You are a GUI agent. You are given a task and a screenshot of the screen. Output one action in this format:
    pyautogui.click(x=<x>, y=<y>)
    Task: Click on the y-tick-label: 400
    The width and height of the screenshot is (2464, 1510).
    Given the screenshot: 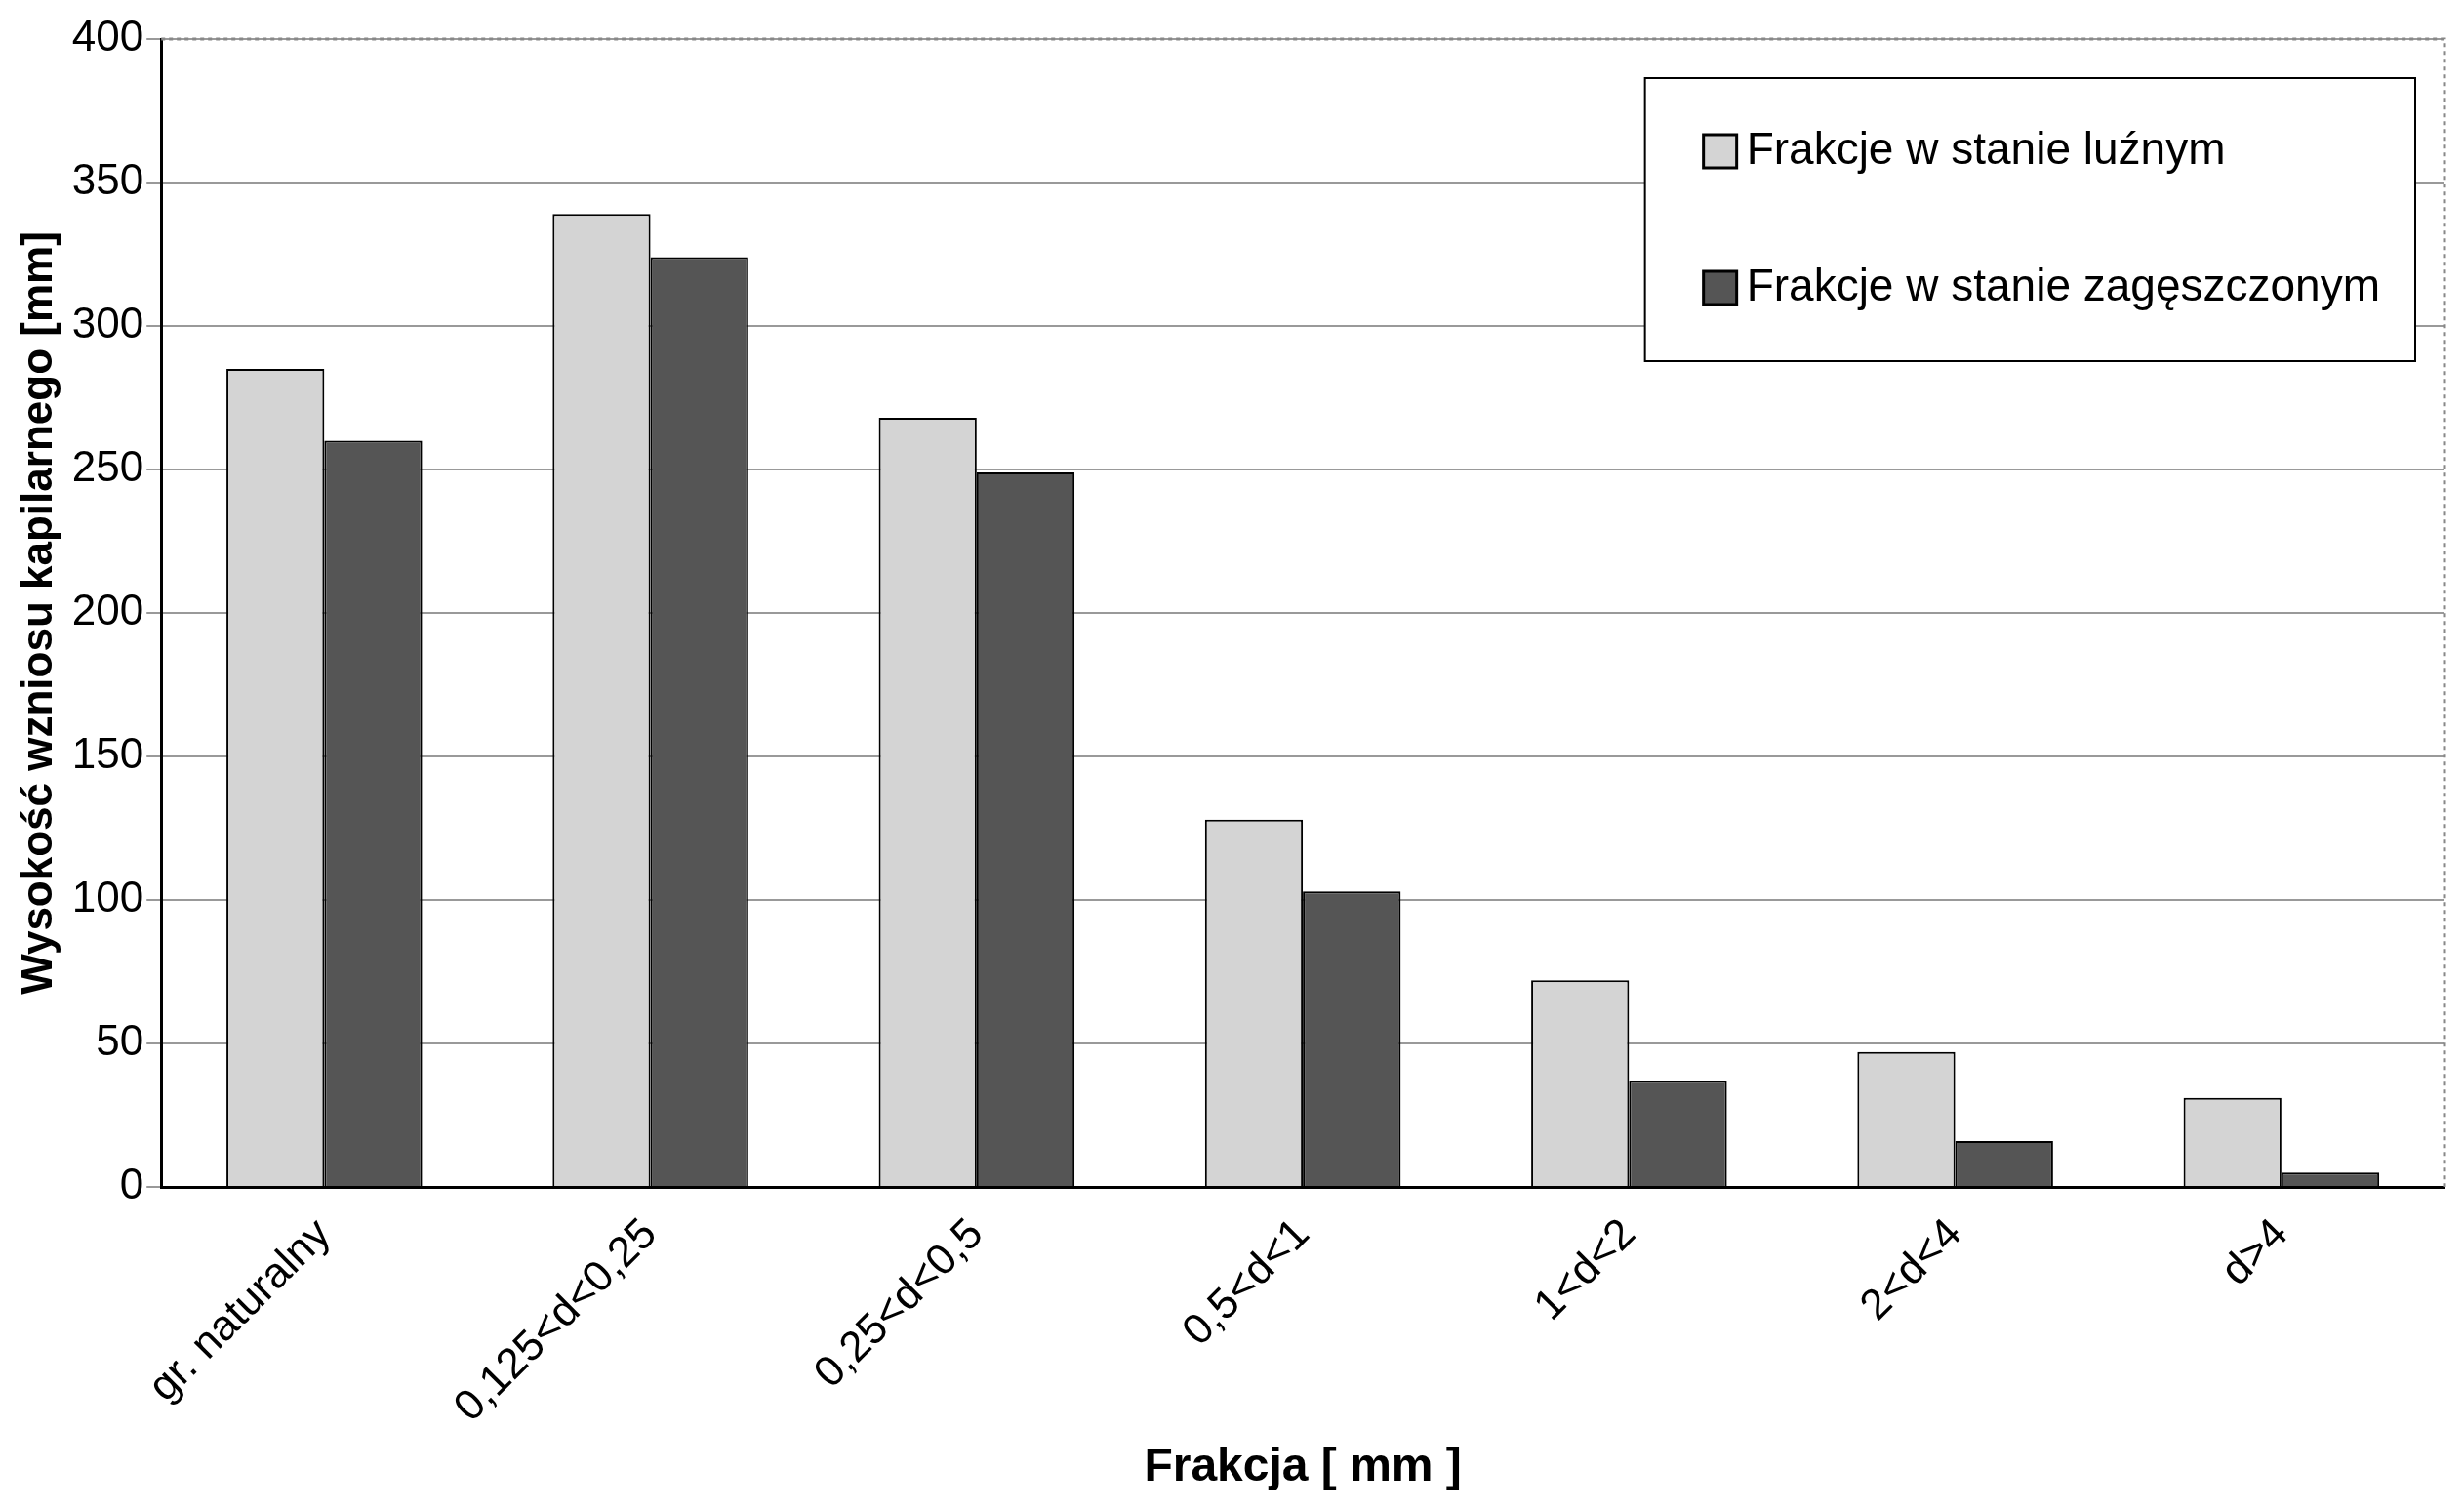 What is the action you would take?
    pyautogui.click(x=107, y=36)
    